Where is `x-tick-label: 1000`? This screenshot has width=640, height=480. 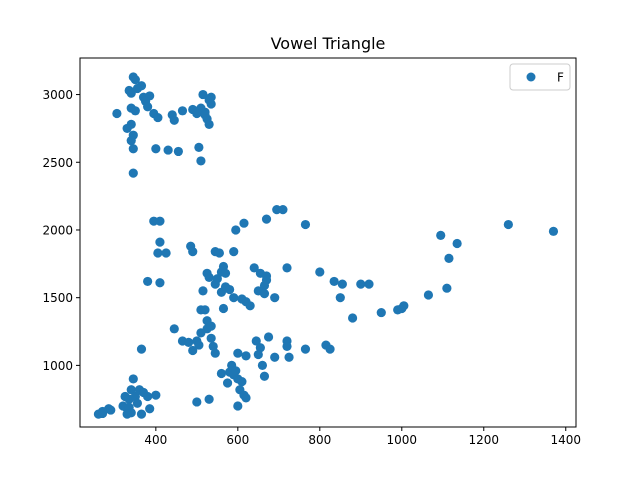
x-tick-label: 1000 is located at coordinates (402, 440).